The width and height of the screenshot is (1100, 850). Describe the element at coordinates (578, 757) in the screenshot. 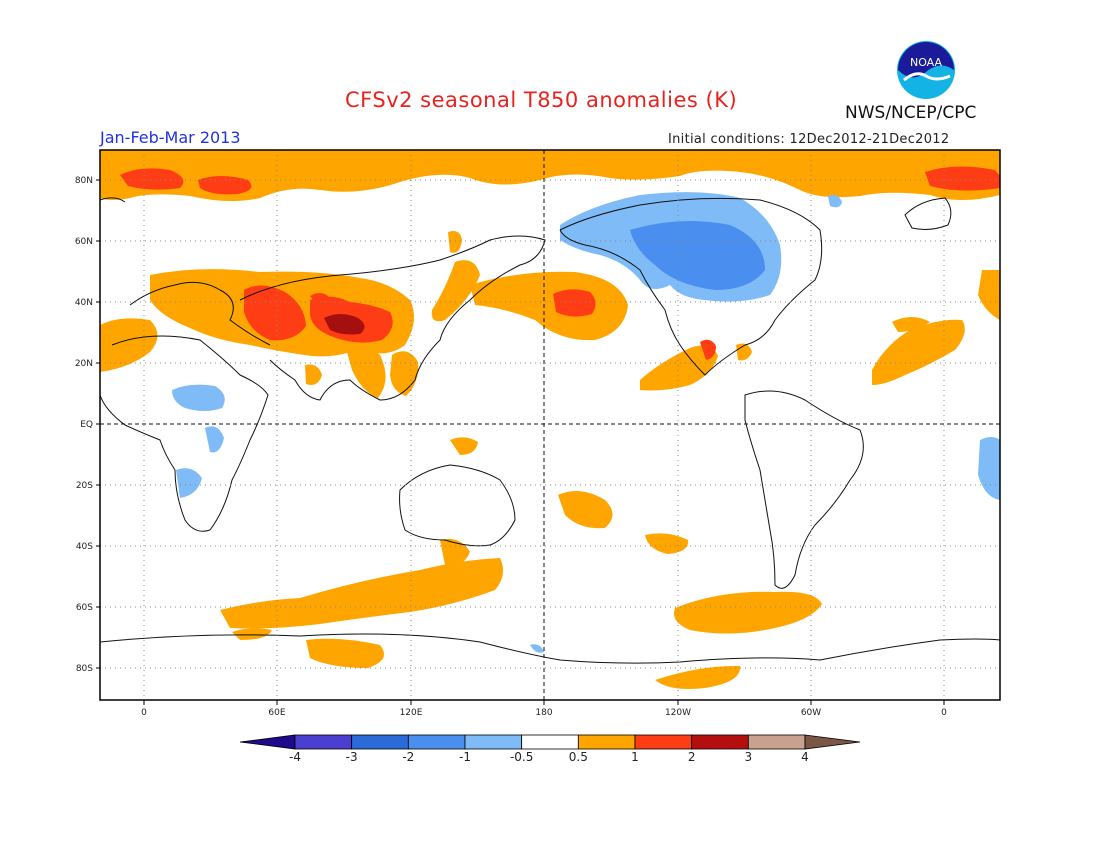

I see `colorbar-tick-label: 0.5` at that location.